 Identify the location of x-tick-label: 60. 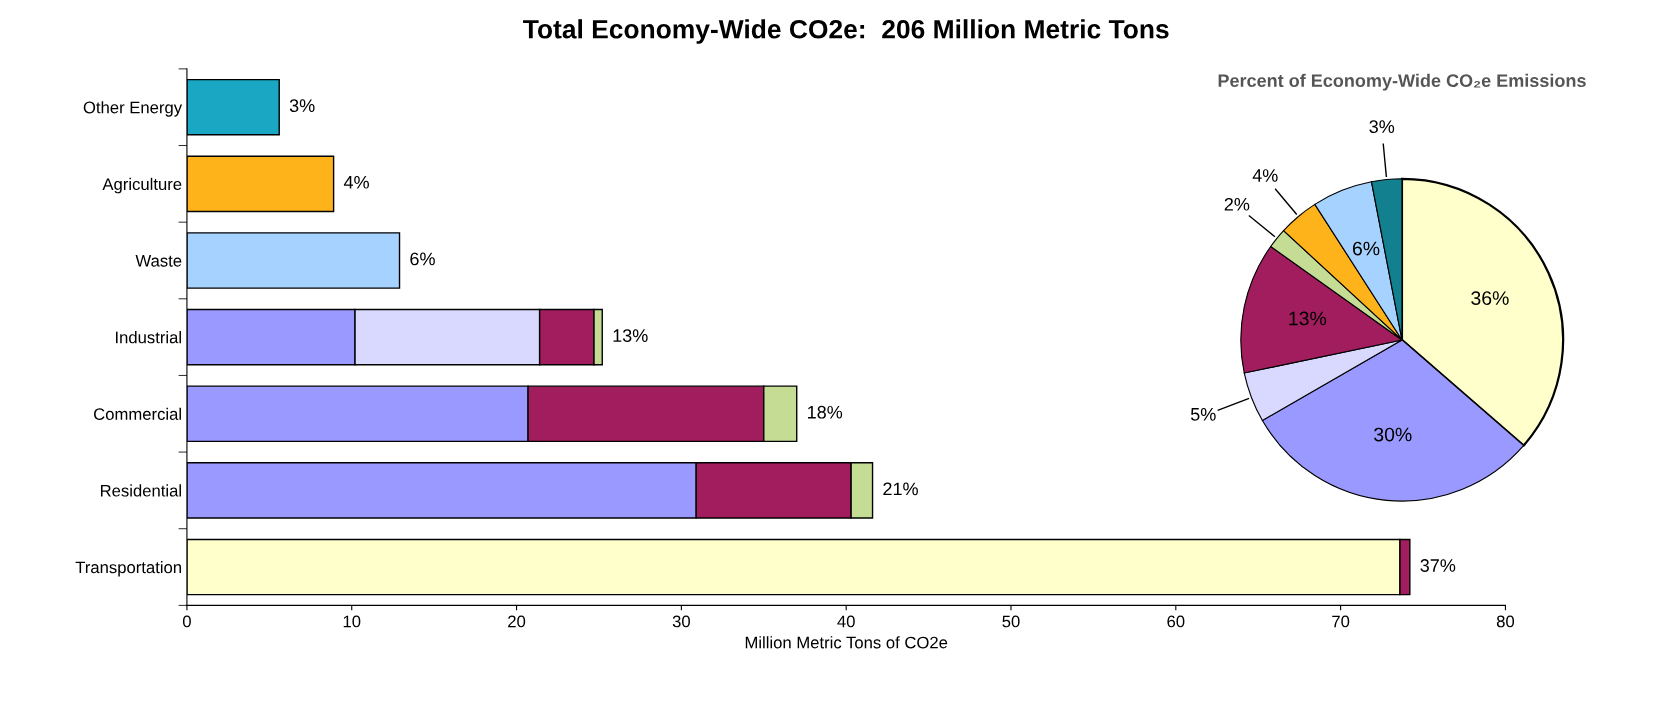
(1176, 621).